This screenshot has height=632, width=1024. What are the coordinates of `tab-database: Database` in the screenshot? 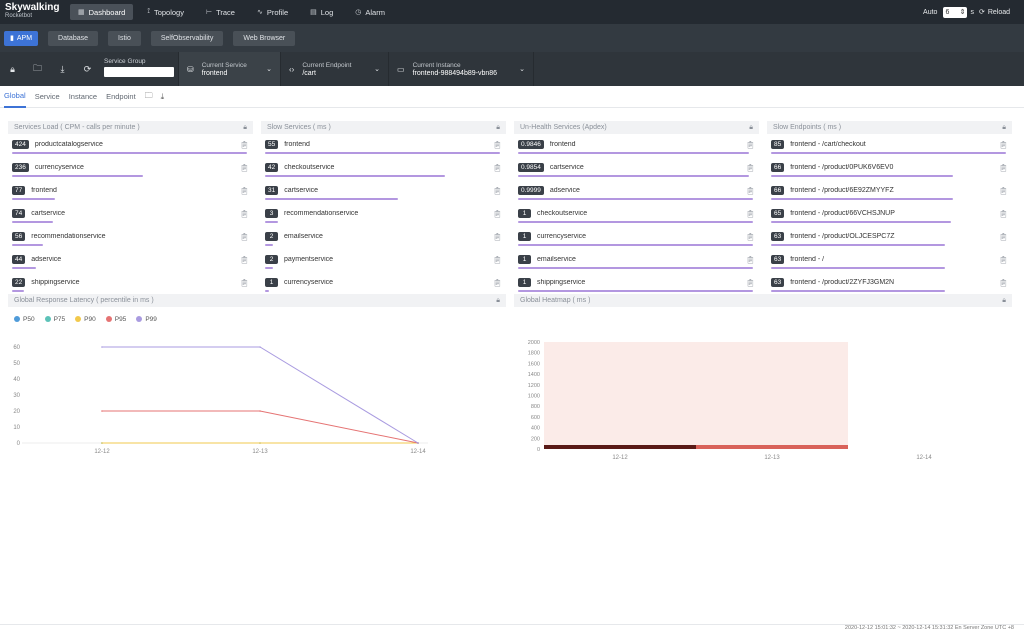 It's located at (73, 38).